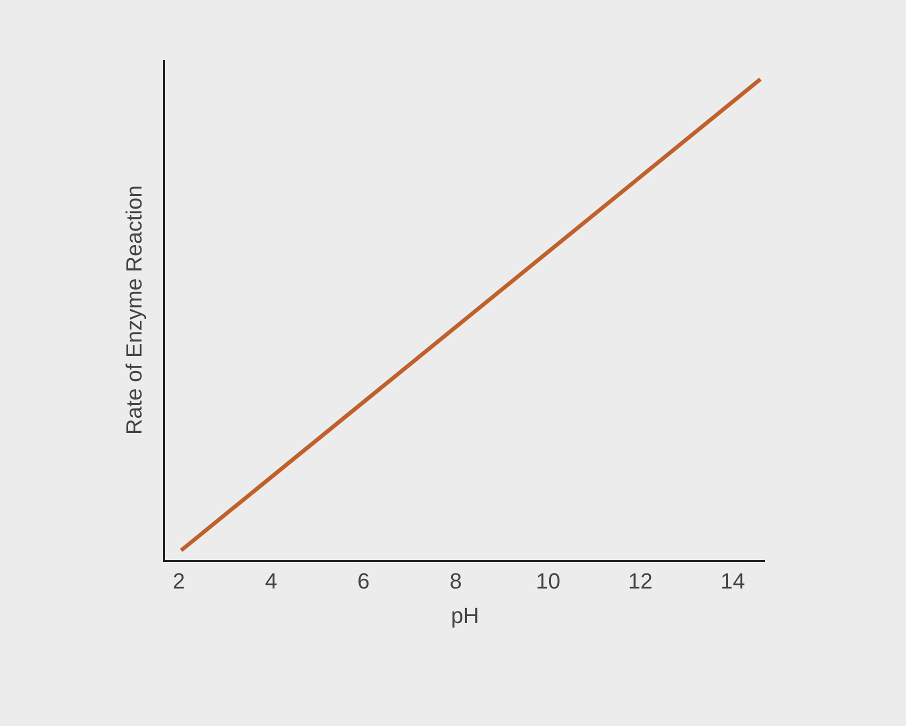  I want to click on x-axis-title: pH, so click(465, 615).